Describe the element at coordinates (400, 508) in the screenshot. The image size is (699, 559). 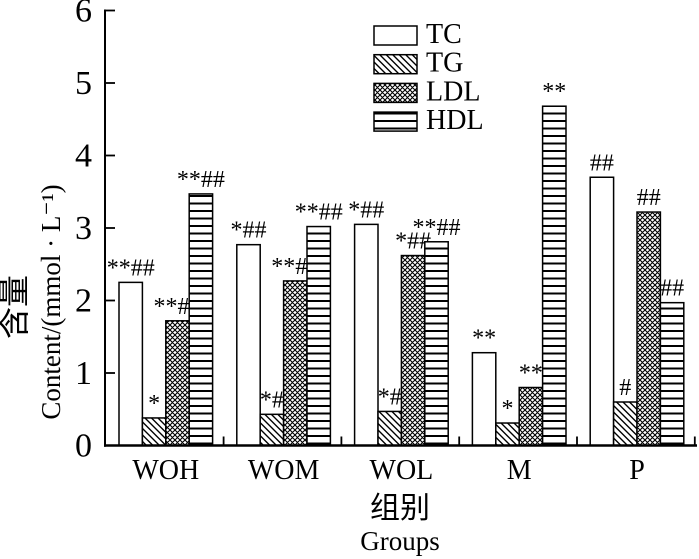
I see `x-axis-label-zh: 组别` at that location.